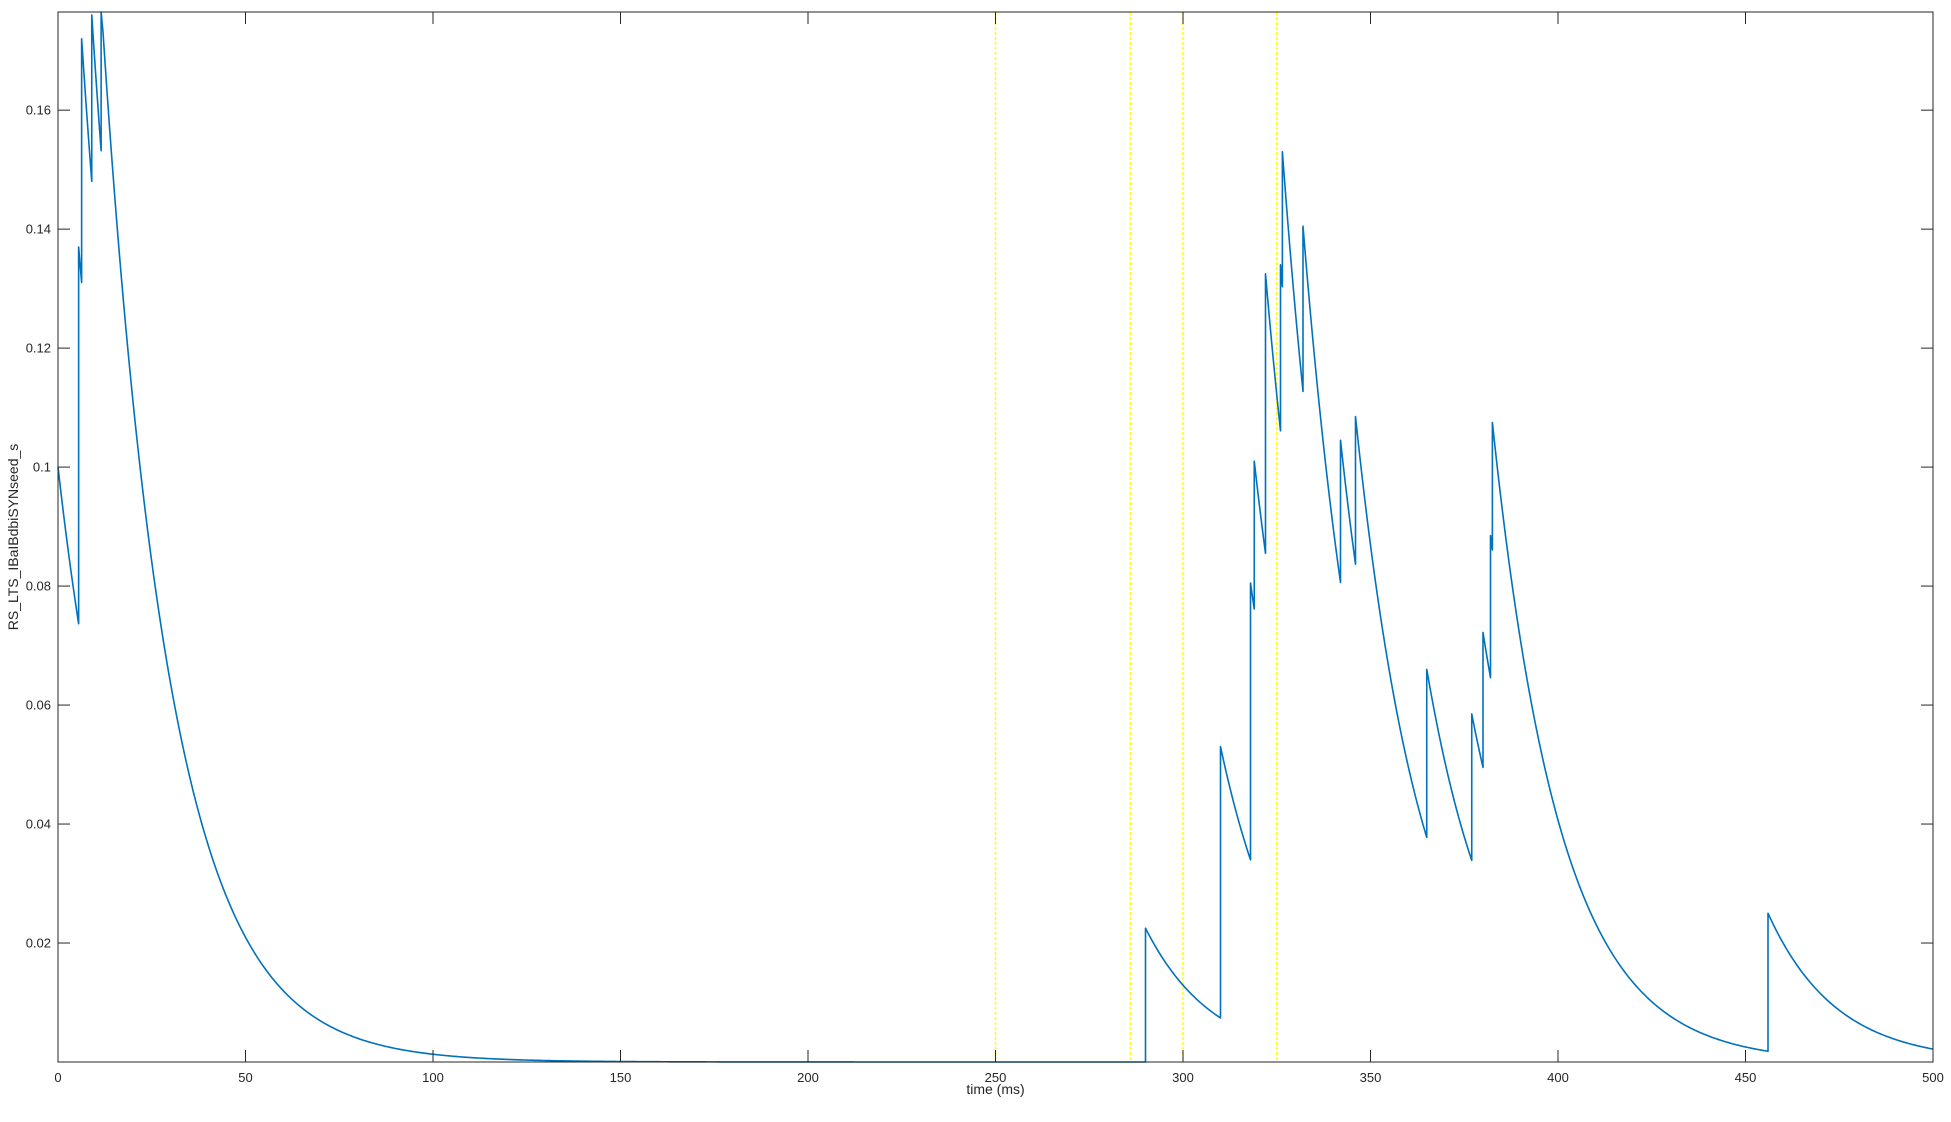  What do you see at coordinates (57, 1077) in the screenshot?
I see `x-tick-label: 0` at bounding box center [57, 1077].